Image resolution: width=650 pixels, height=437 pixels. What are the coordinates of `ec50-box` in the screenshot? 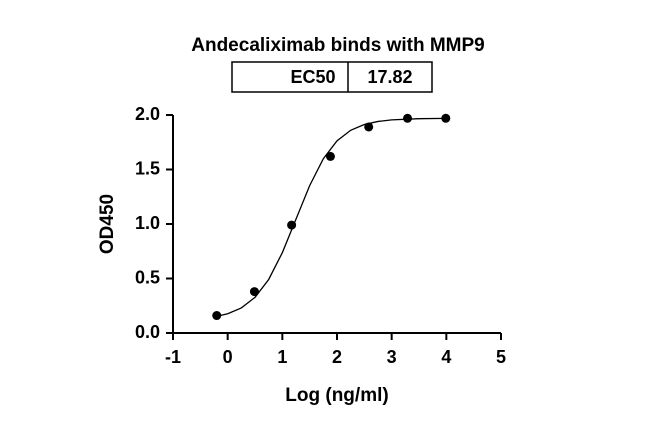 It's located at (332, 77).